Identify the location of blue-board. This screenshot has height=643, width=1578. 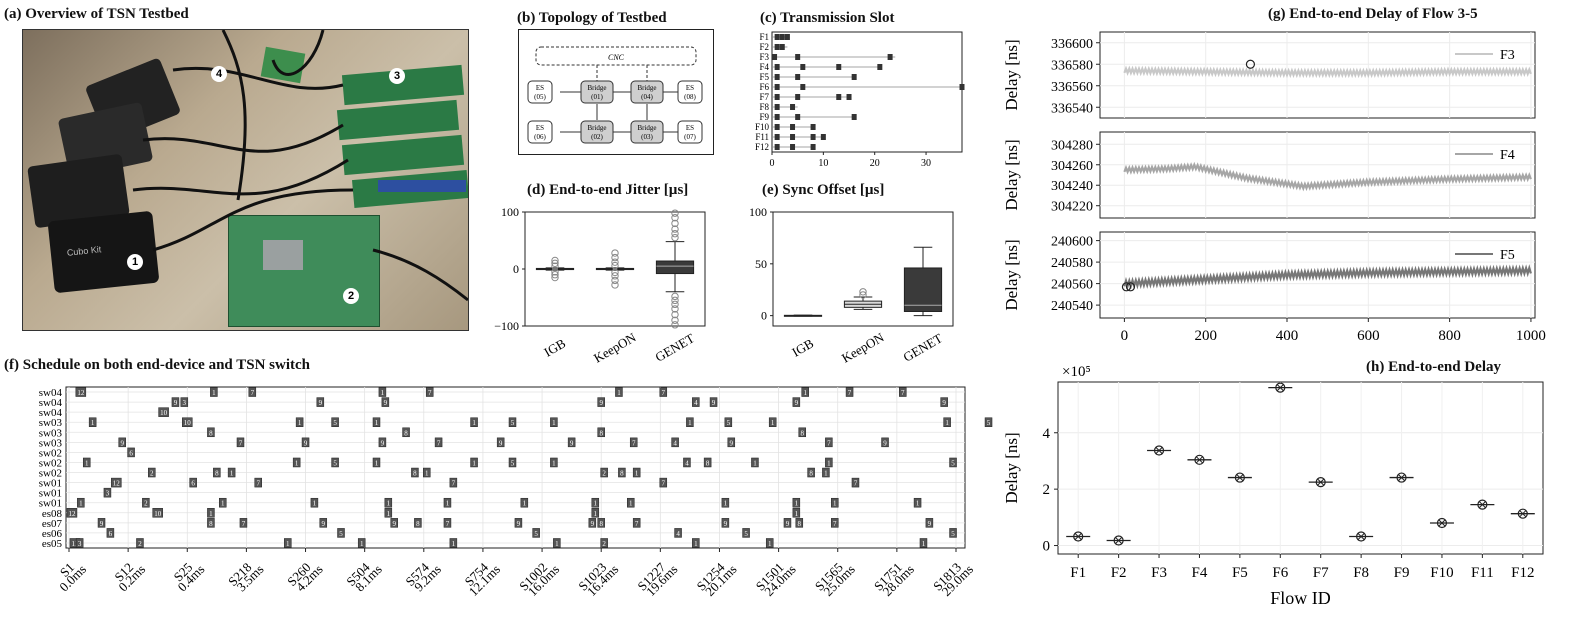
(422, 186).